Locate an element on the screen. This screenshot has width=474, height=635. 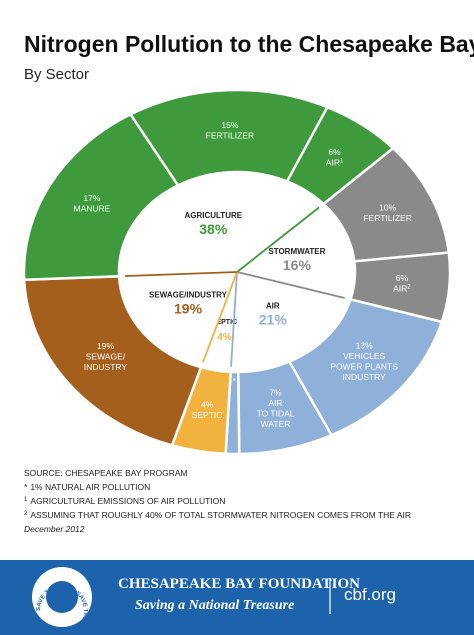
value-label: 7% is located at coordinates (275, 393).